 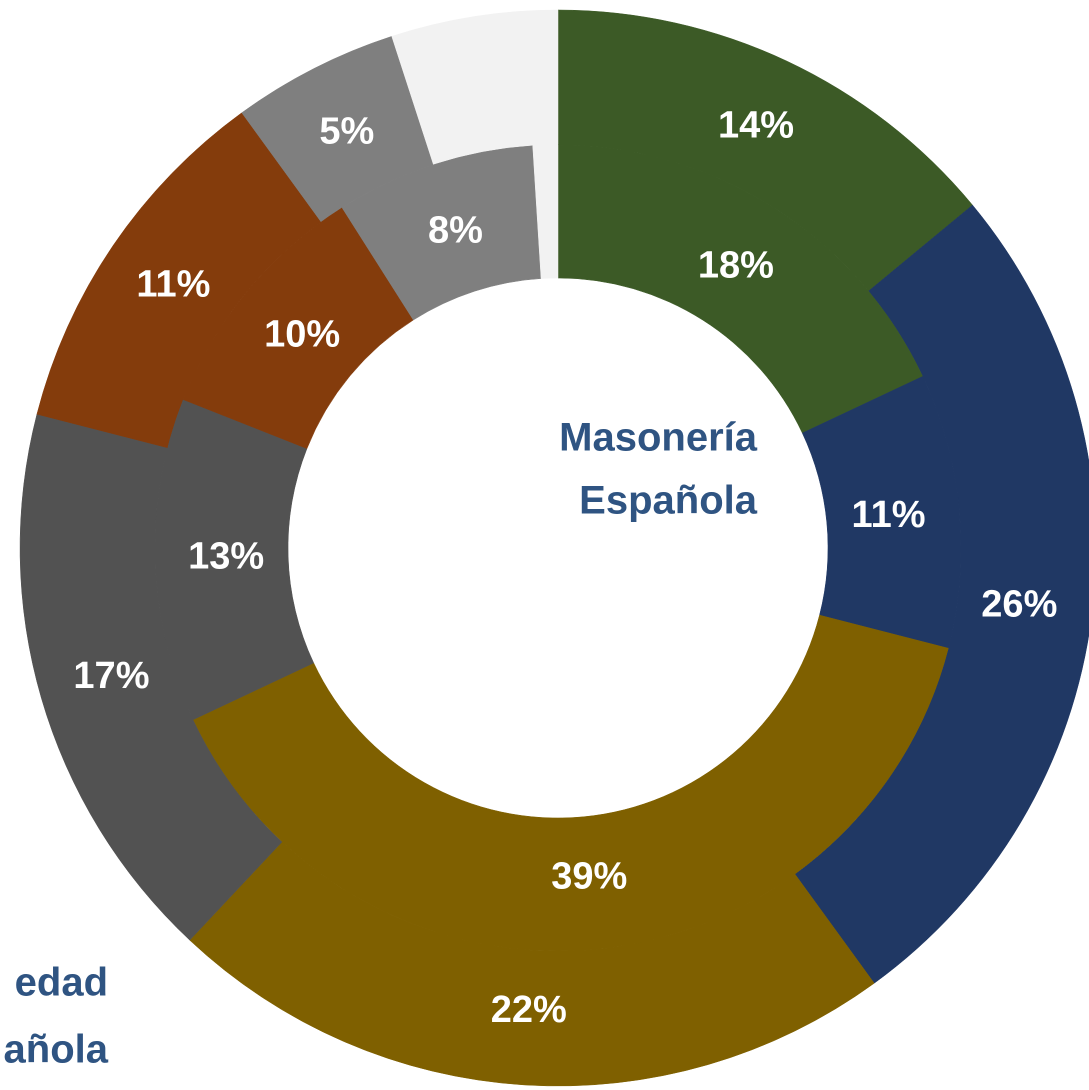 What do you see at coordinates (668, 501) in the screenshot?
I see `center-label: Española` at bounding box center [668, 501].